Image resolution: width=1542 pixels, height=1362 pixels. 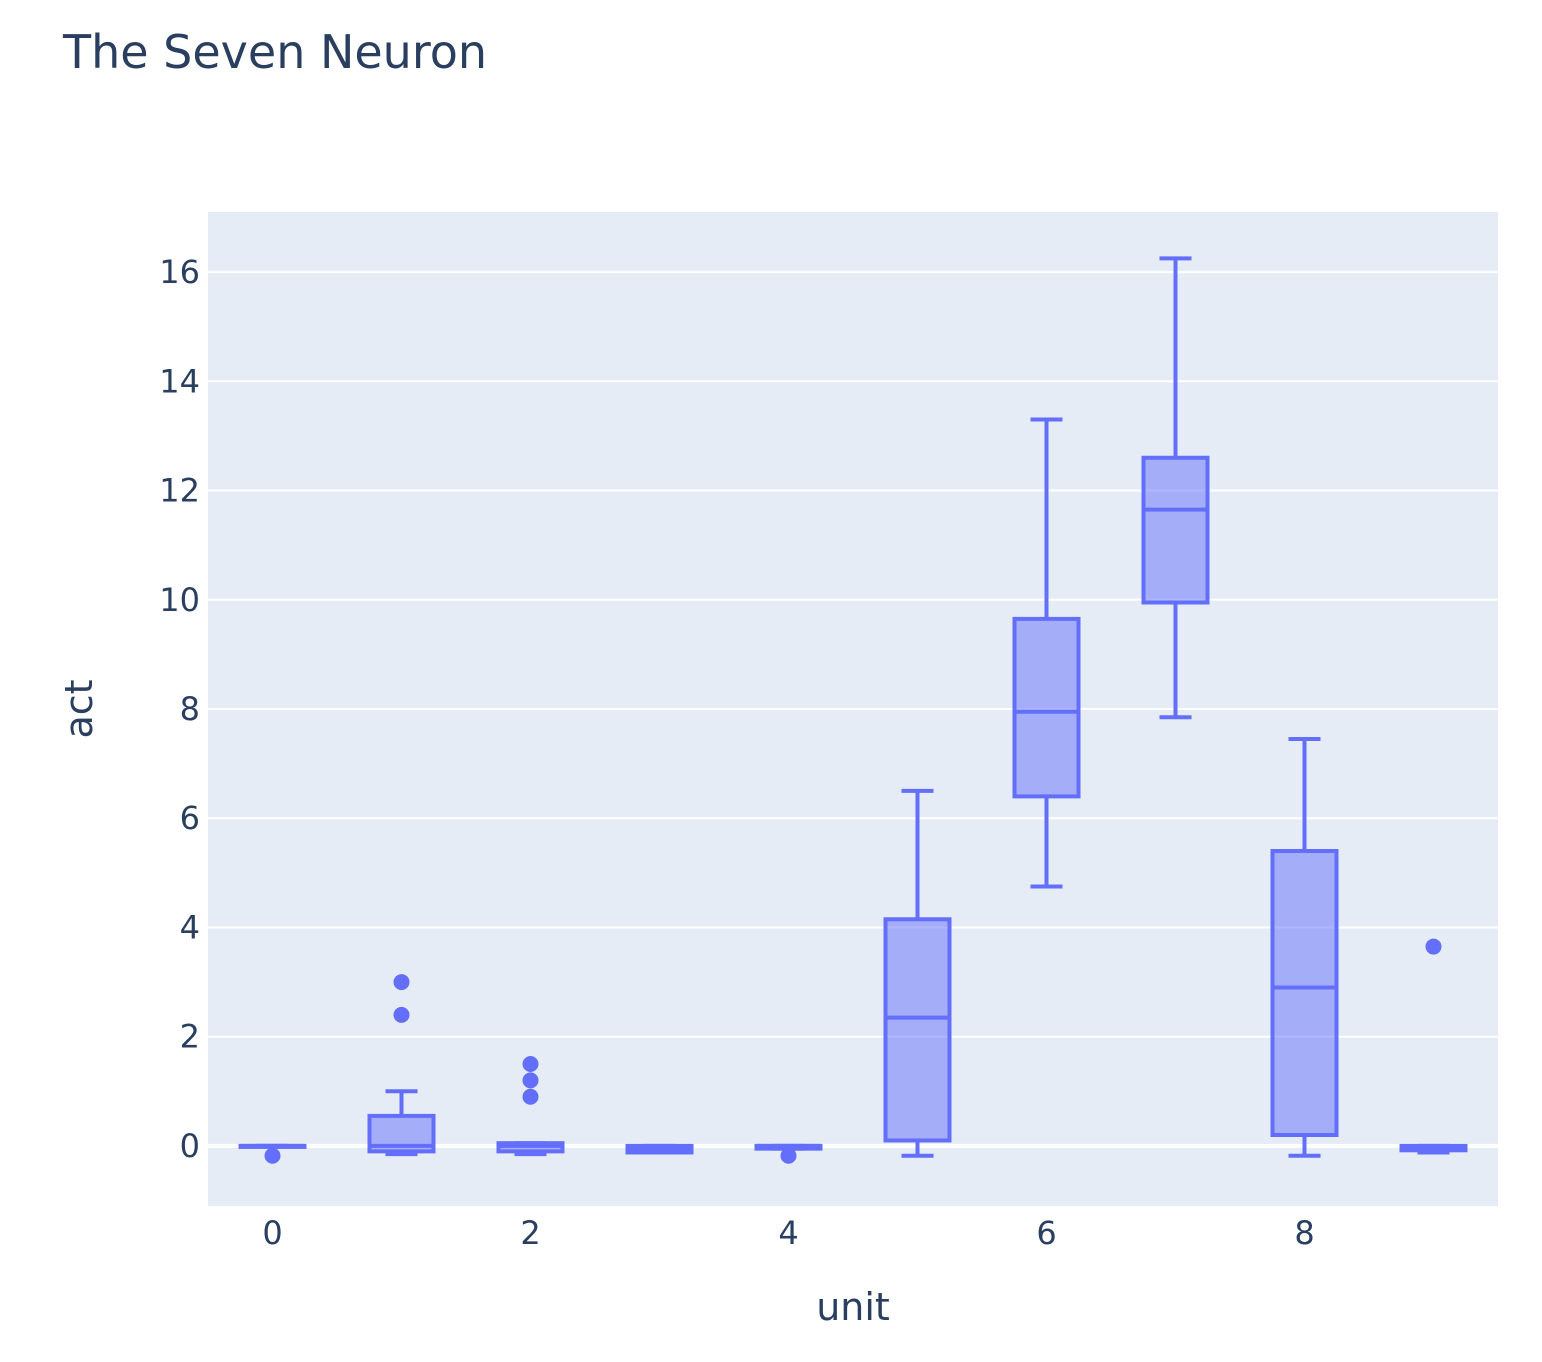 What do you see at coordinates (79, 708) in the screenshot?
I see `y-axis-title: act` at bounding box center [79, 708].